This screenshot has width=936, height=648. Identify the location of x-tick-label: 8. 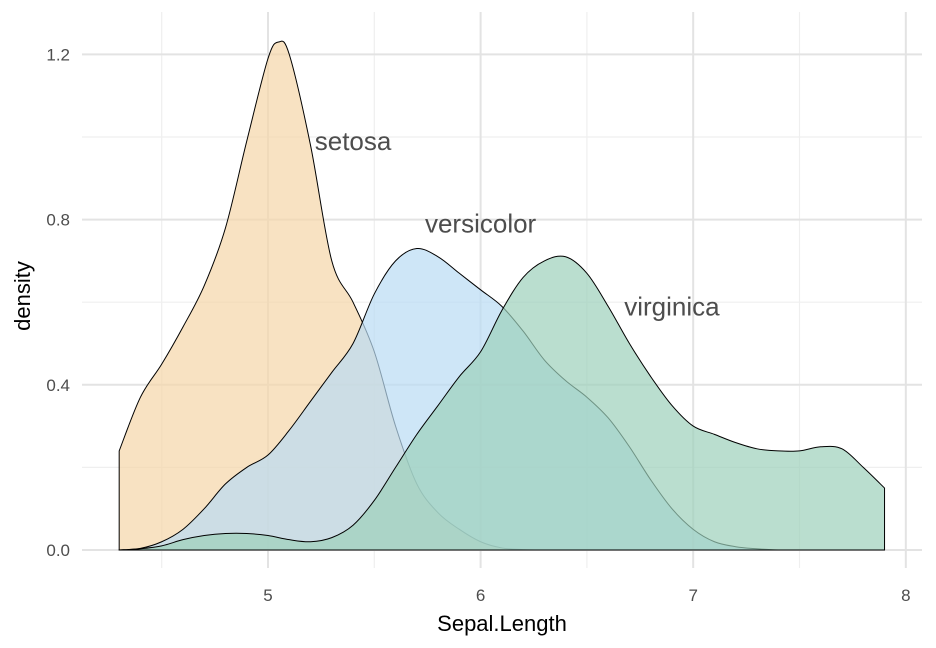
(905, 595).